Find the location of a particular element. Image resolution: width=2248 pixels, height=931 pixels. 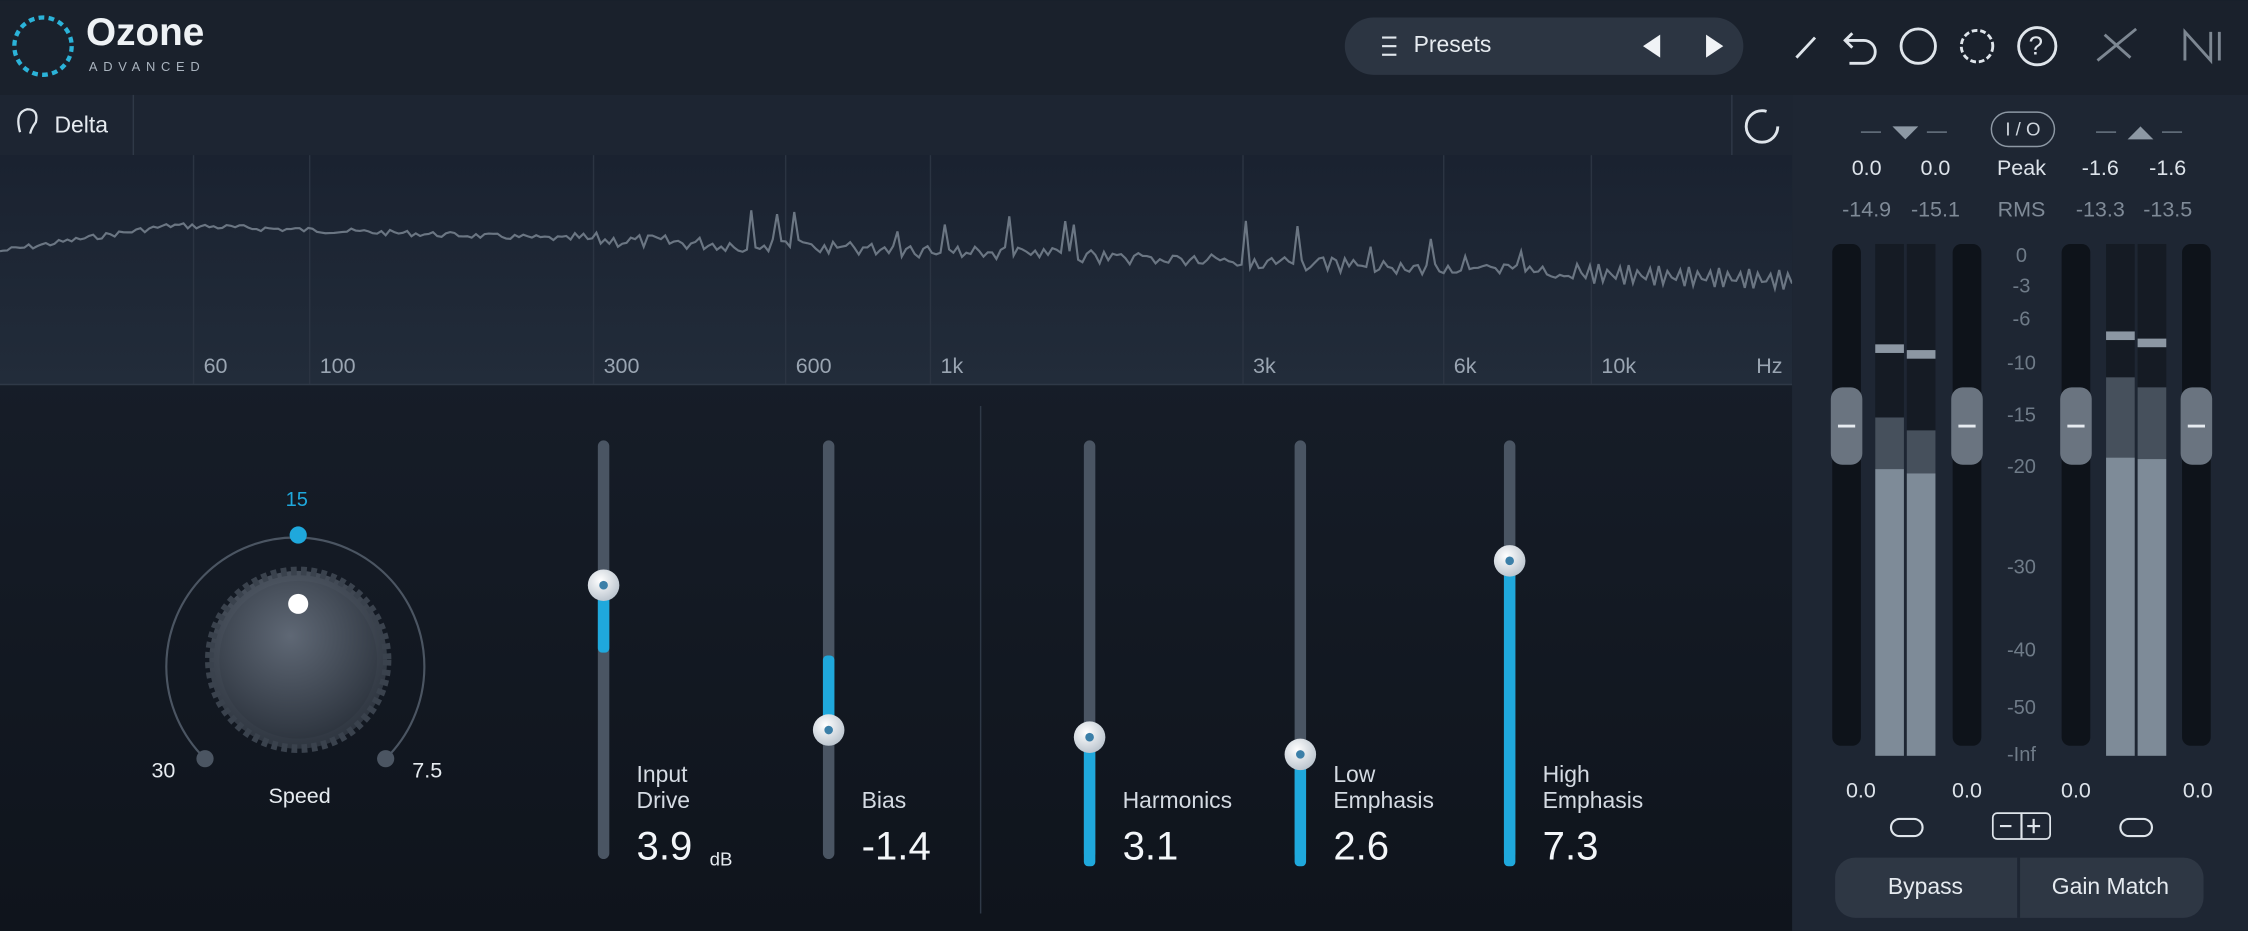

help-glyph: ? is located at coordinates (2036, 46).